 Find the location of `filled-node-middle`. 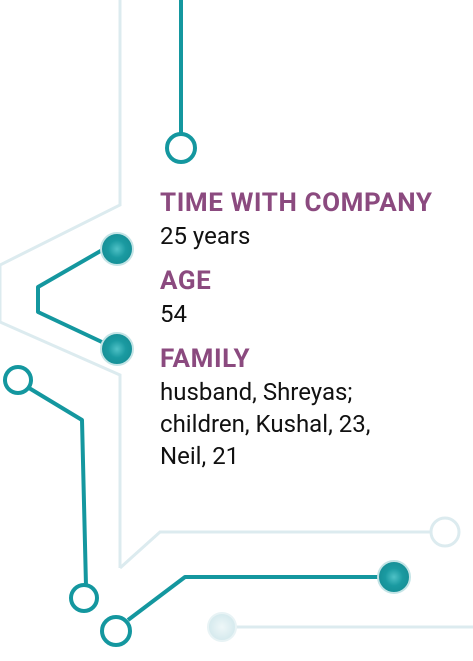

filled-node-middle is located at coordinates (117, 349).